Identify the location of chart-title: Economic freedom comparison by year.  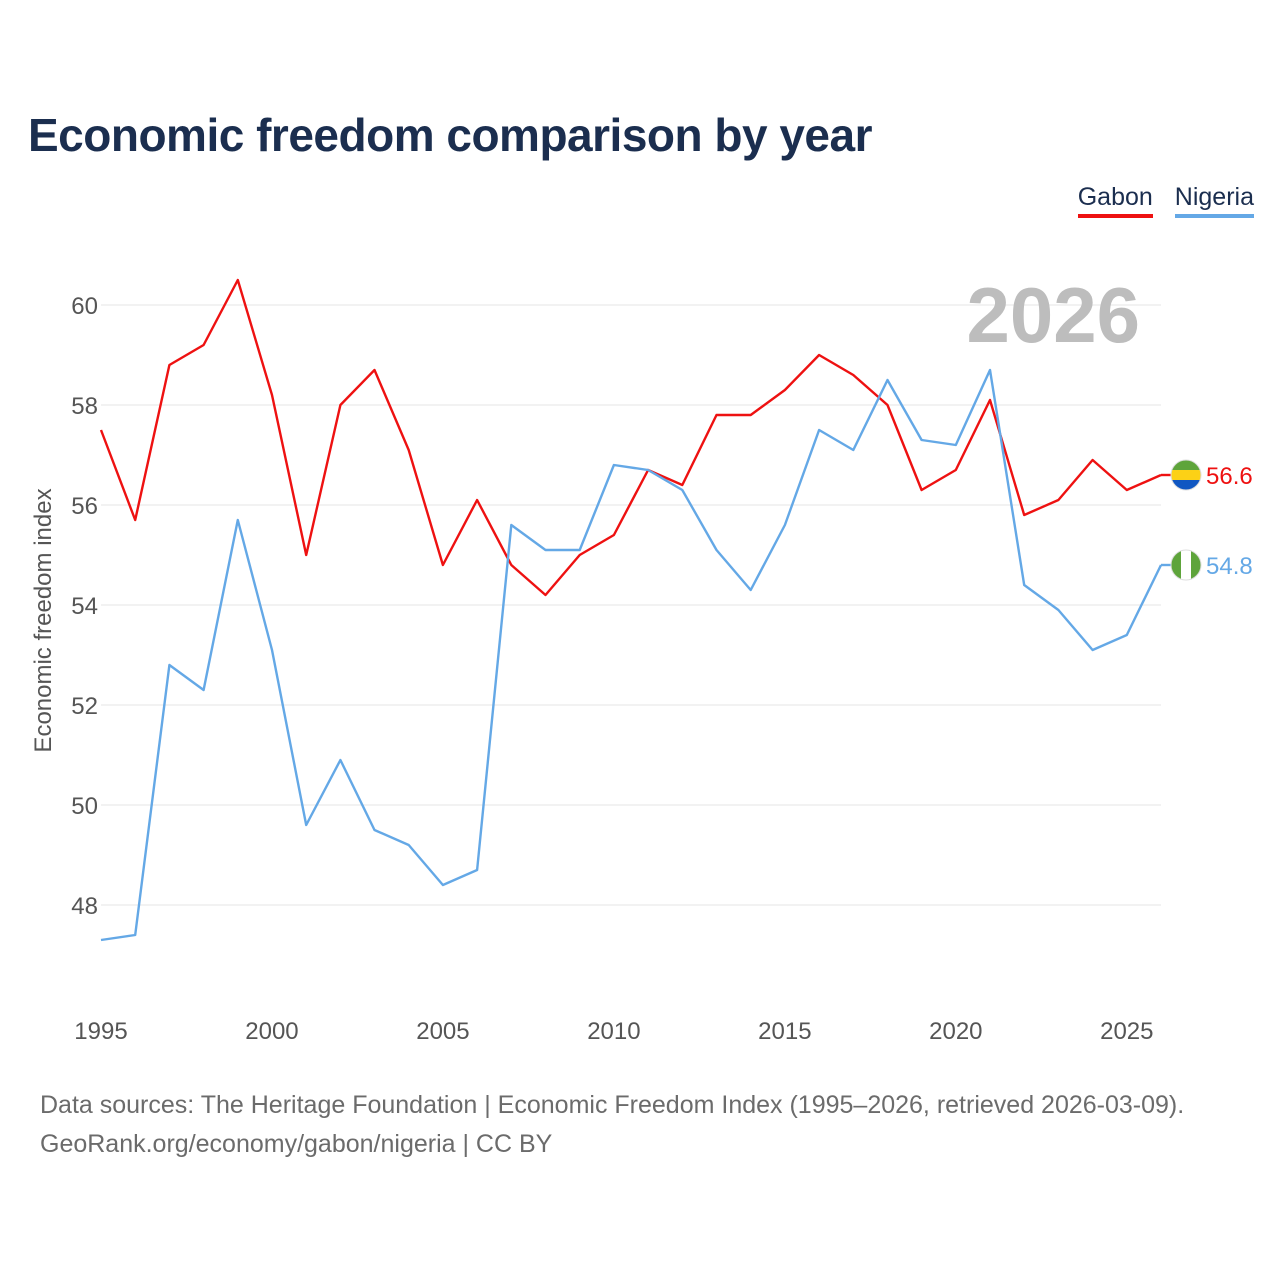
(450, 135).